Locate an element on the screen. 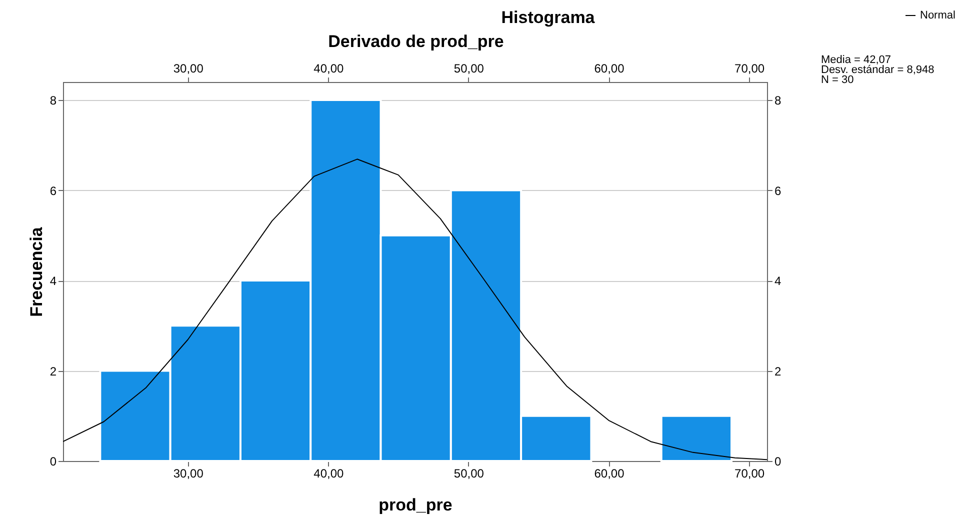  y-tick-label: 6 is located at coordinates (53, 191).